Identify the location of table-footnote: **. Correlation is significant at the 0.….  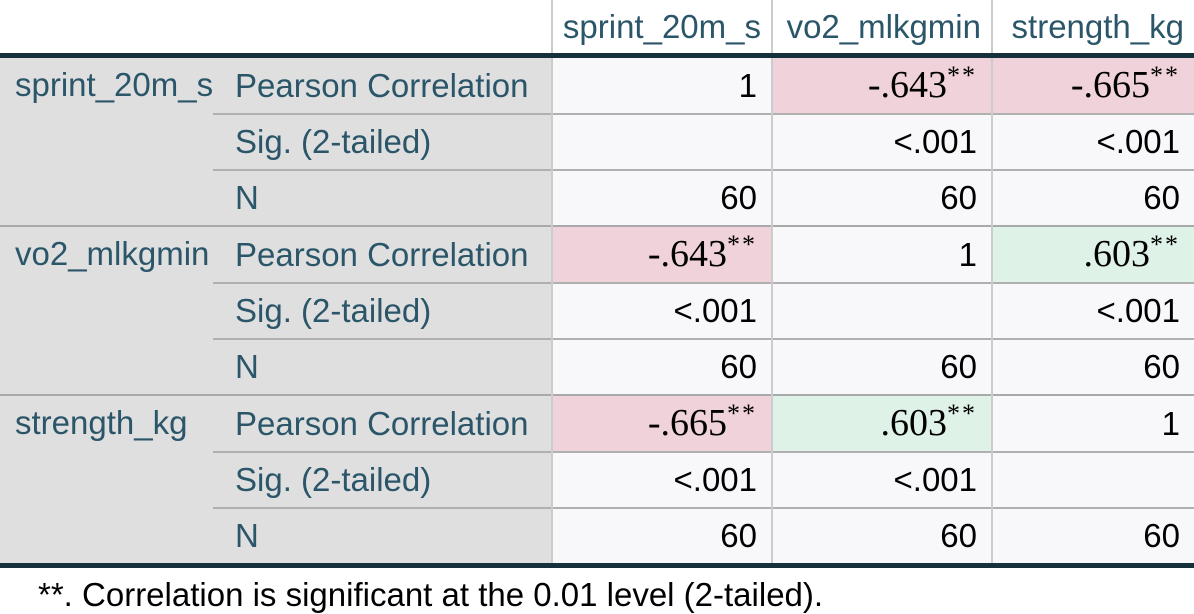
(597, 591).